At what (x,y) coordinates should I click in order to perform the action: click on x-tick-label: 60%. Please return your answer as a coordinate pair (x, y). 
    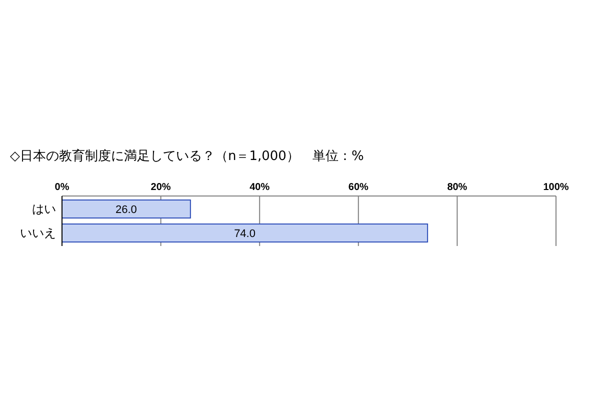
    Looking at the image, I should click on (358, 187).